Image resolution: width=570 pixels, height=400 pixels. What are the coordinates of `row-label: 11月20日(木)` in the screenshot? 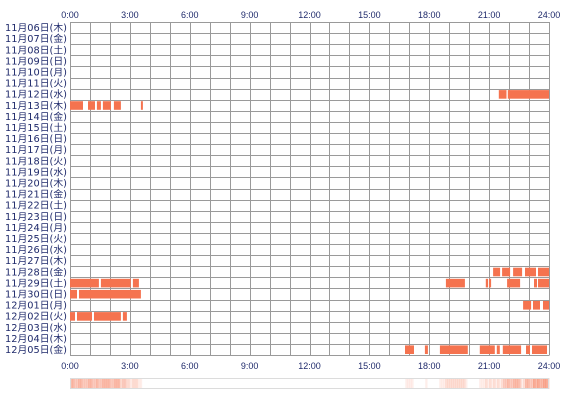 It's located at (36, 184).